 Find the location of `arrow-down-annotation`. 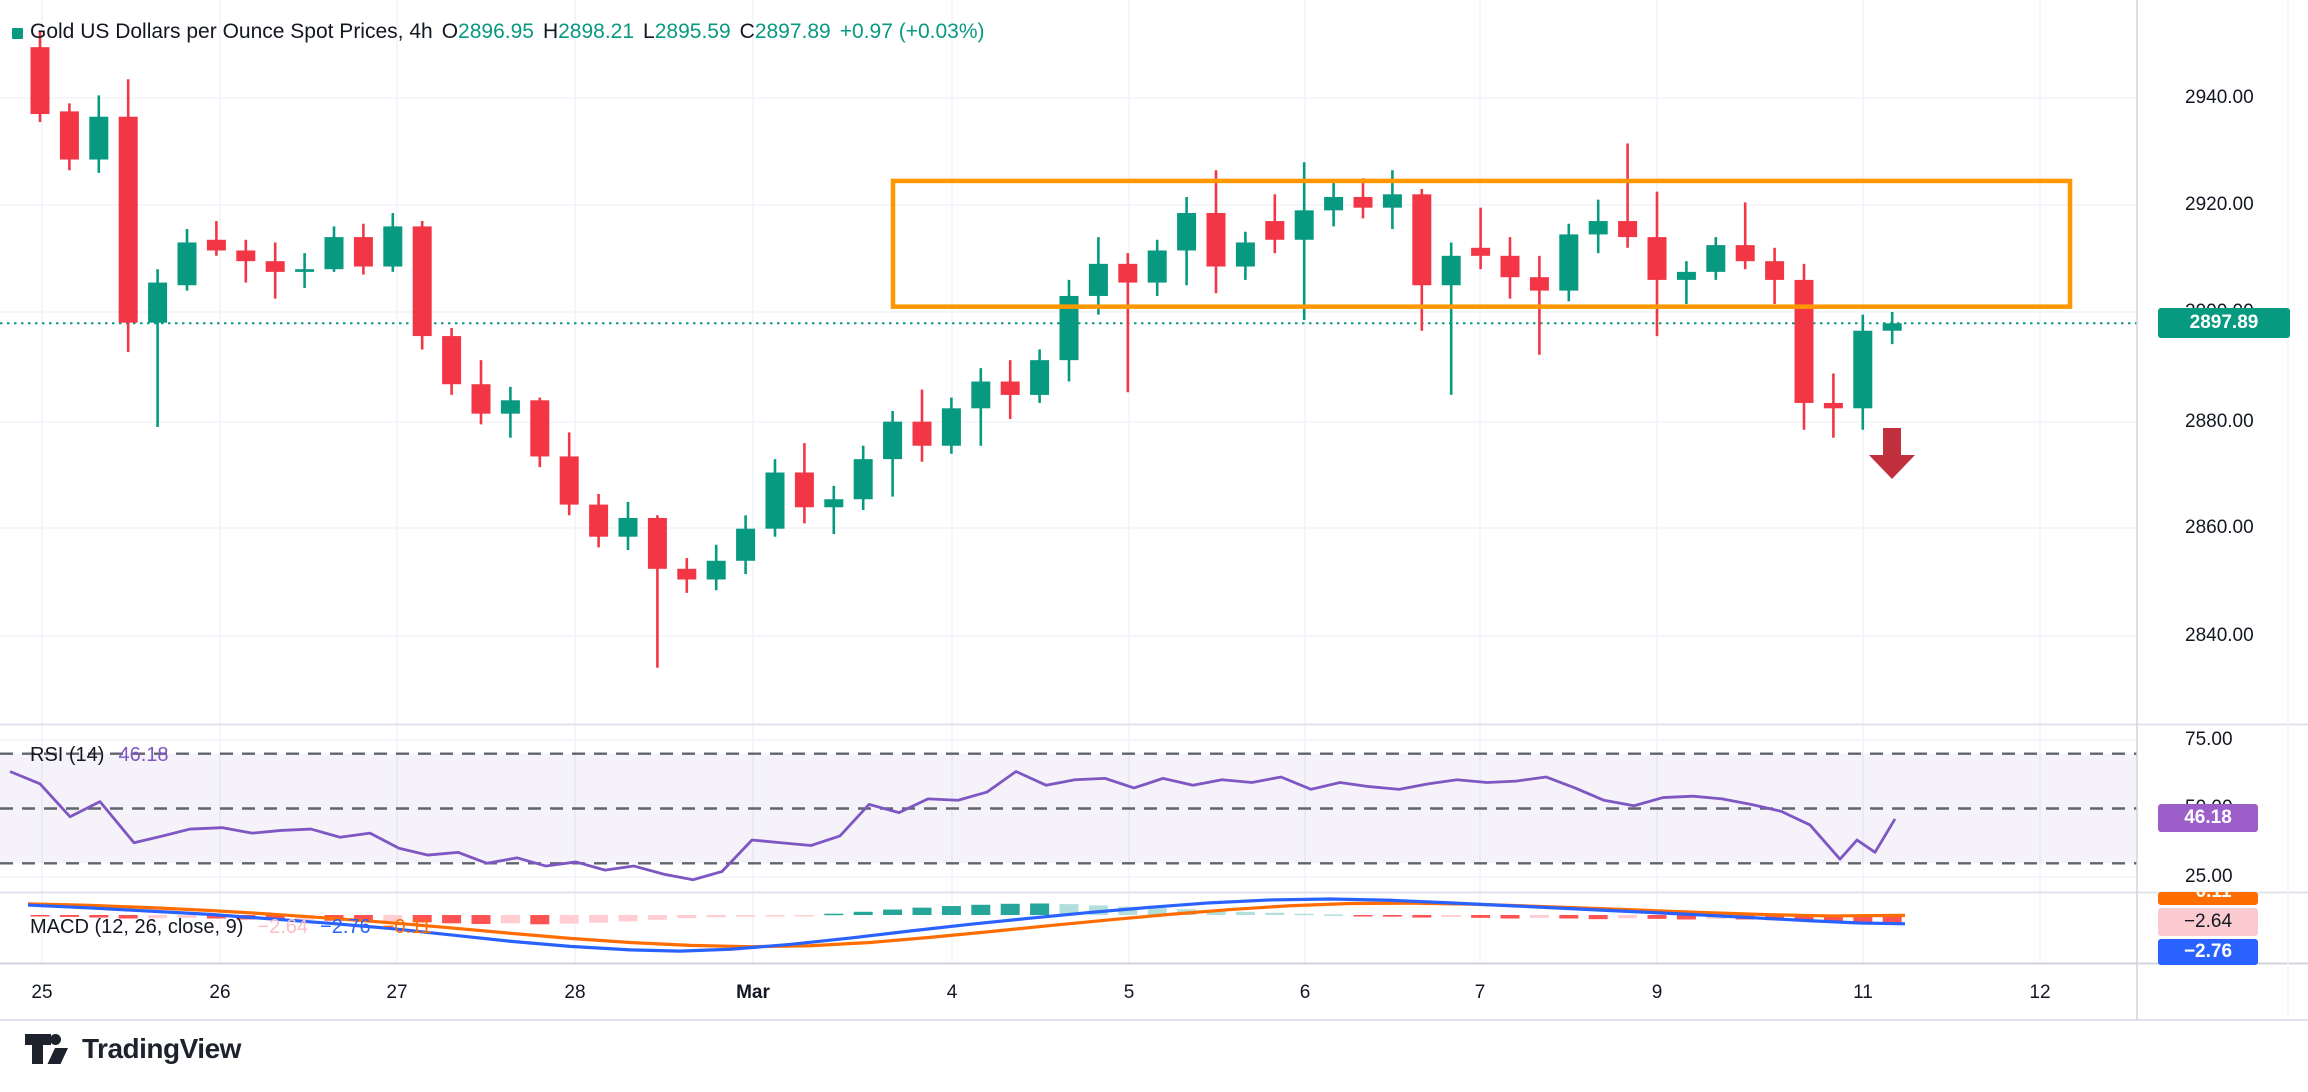

arrow-down-annotation is located at coordinates (1892, 453).